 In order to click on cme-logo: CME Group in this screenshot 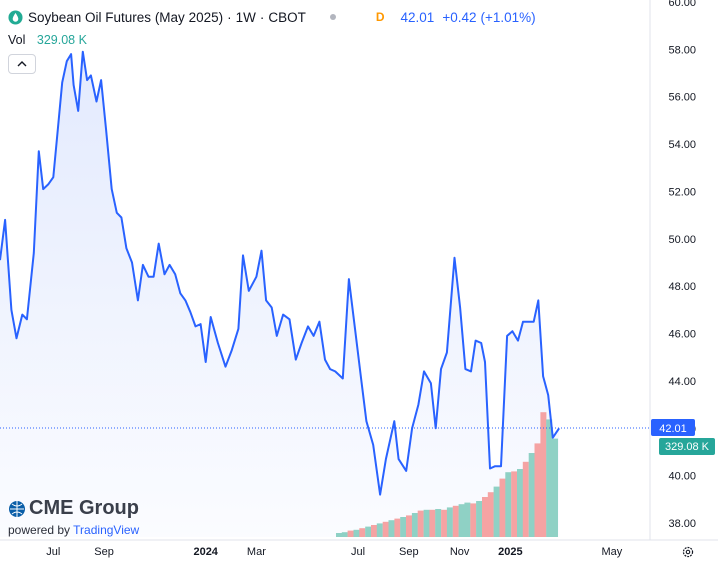, I will do `click(73, 508)`.